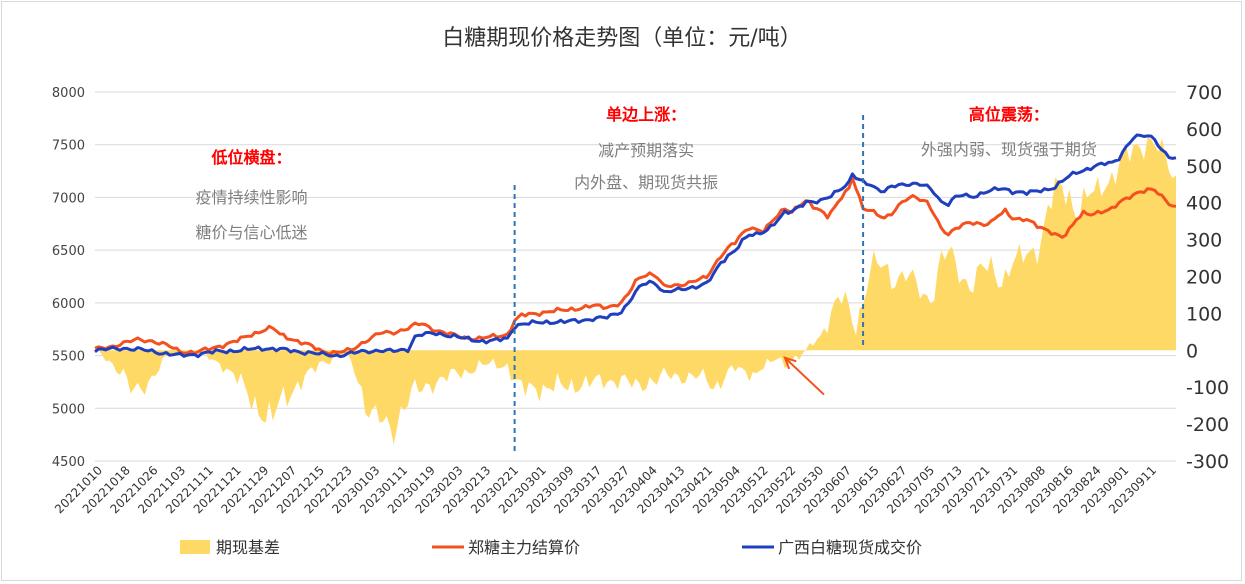 Image resolution: width=1245 pixels, height=584 pixels. Describe the element at coordinates (850, 547) in the screenshot. I see `legend-label: 广西白糖现货成交价` at that location.